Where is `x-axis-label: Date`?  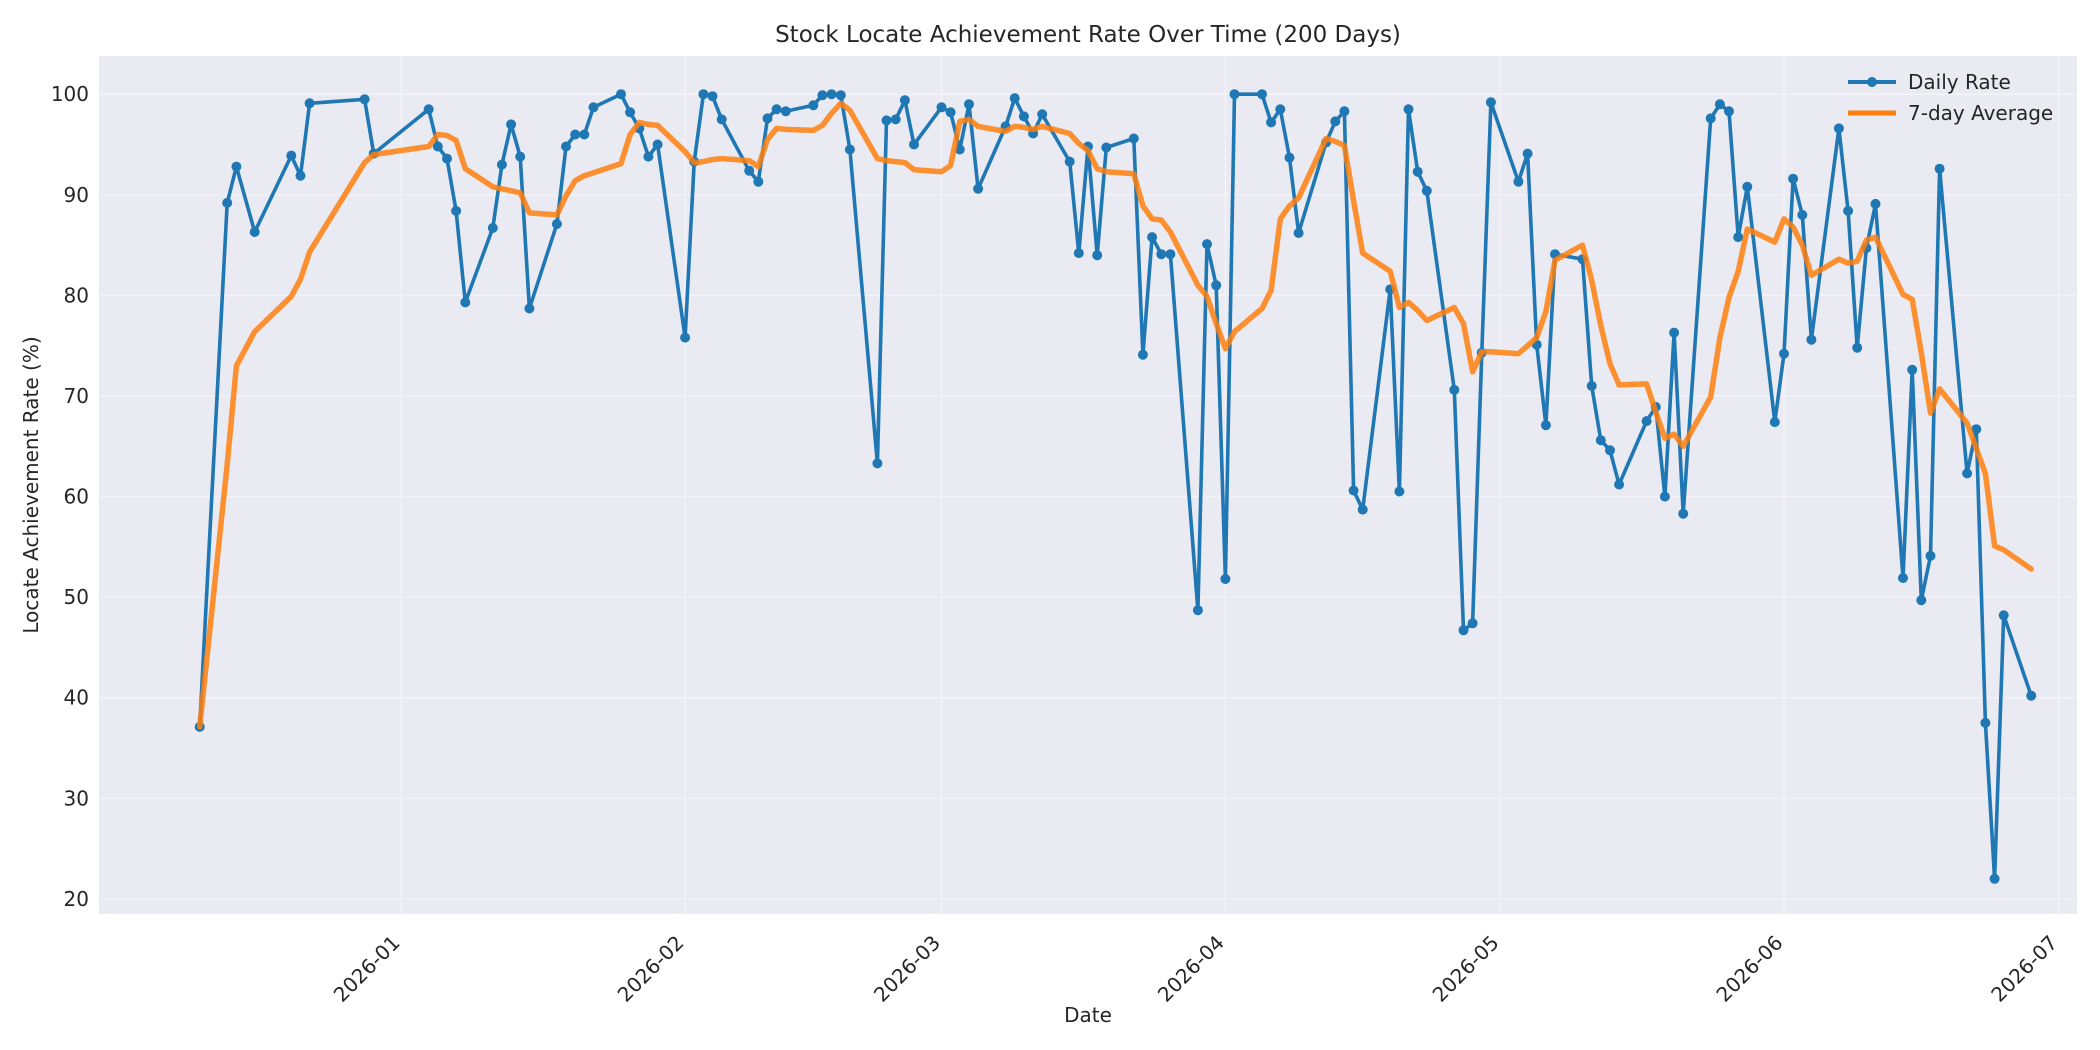
x-axis-label: Date is located at coordinates (1088, 1015).